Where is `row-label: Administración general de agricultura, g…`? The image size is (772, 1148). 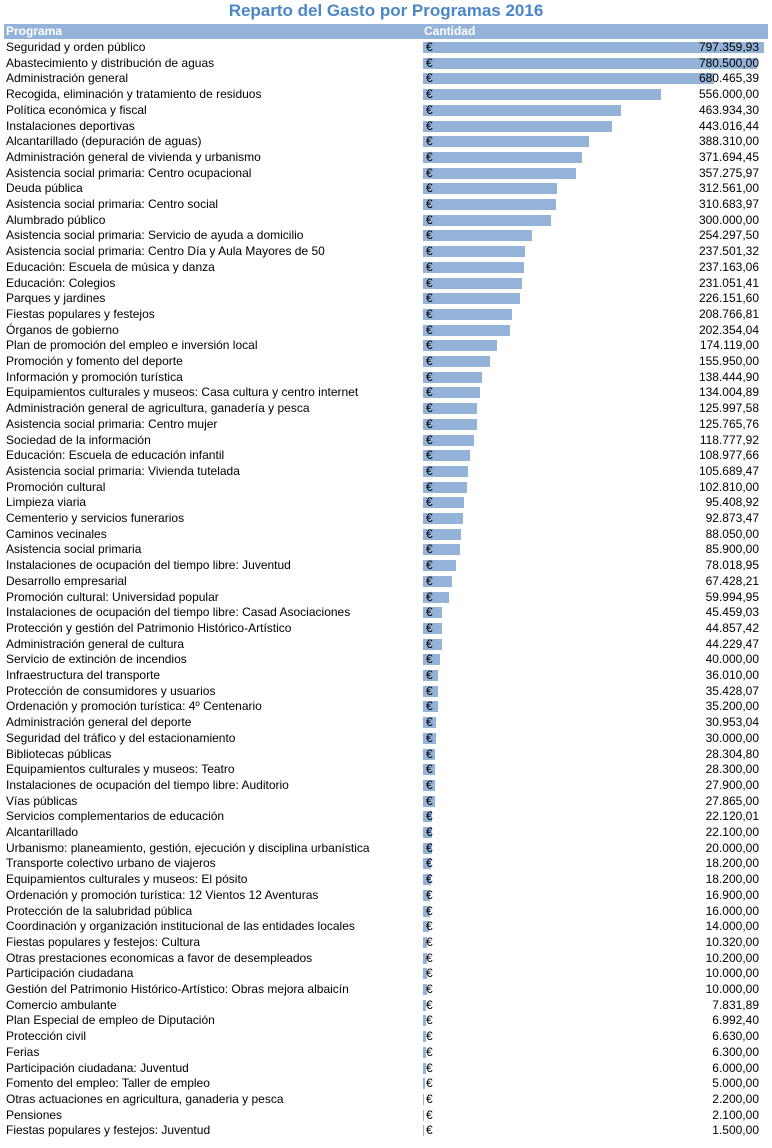
row-label: Administración general de agricultura, g… is located at coordinates (158, 408).